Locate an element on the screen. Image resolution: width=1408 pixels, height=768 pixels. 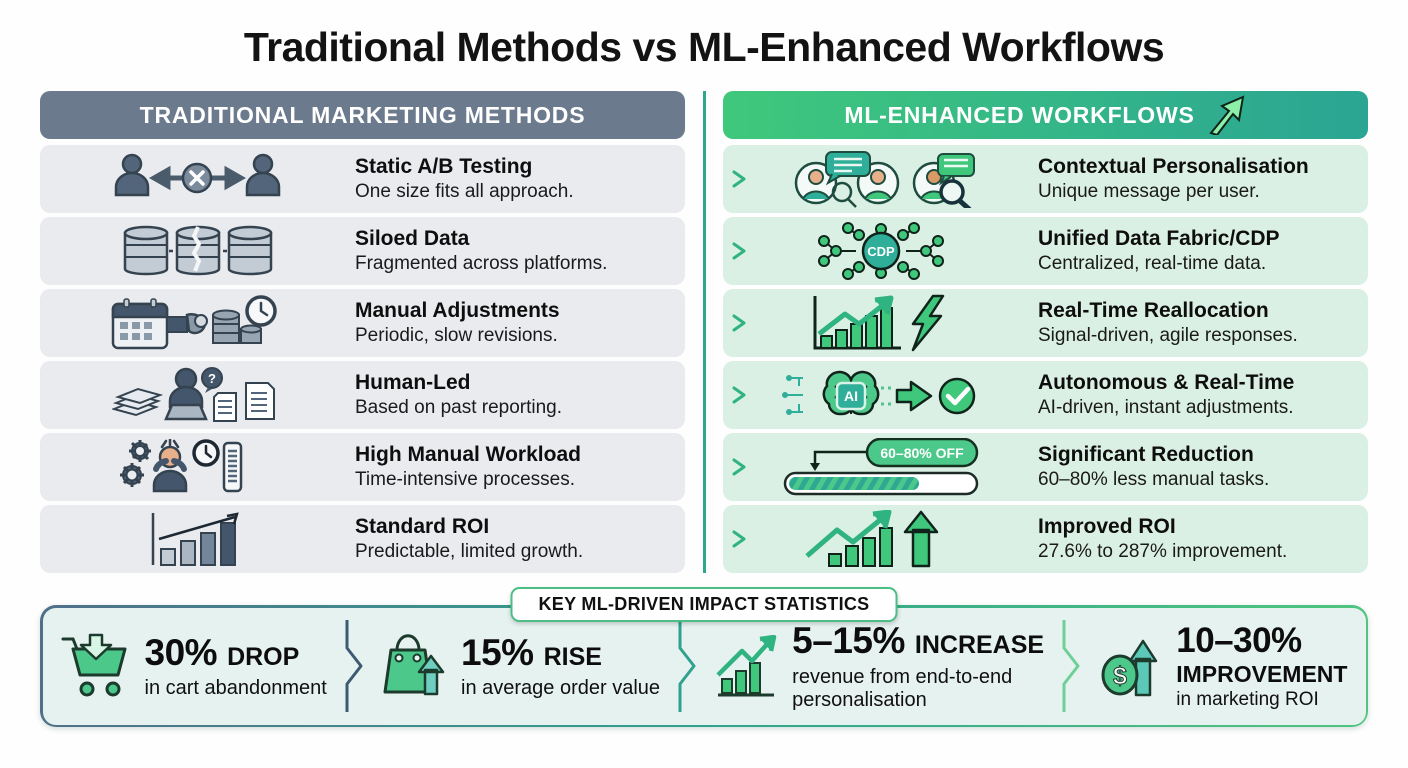
reduction-badge-label: 60–80% OFF is located at coordinates (922, 453).